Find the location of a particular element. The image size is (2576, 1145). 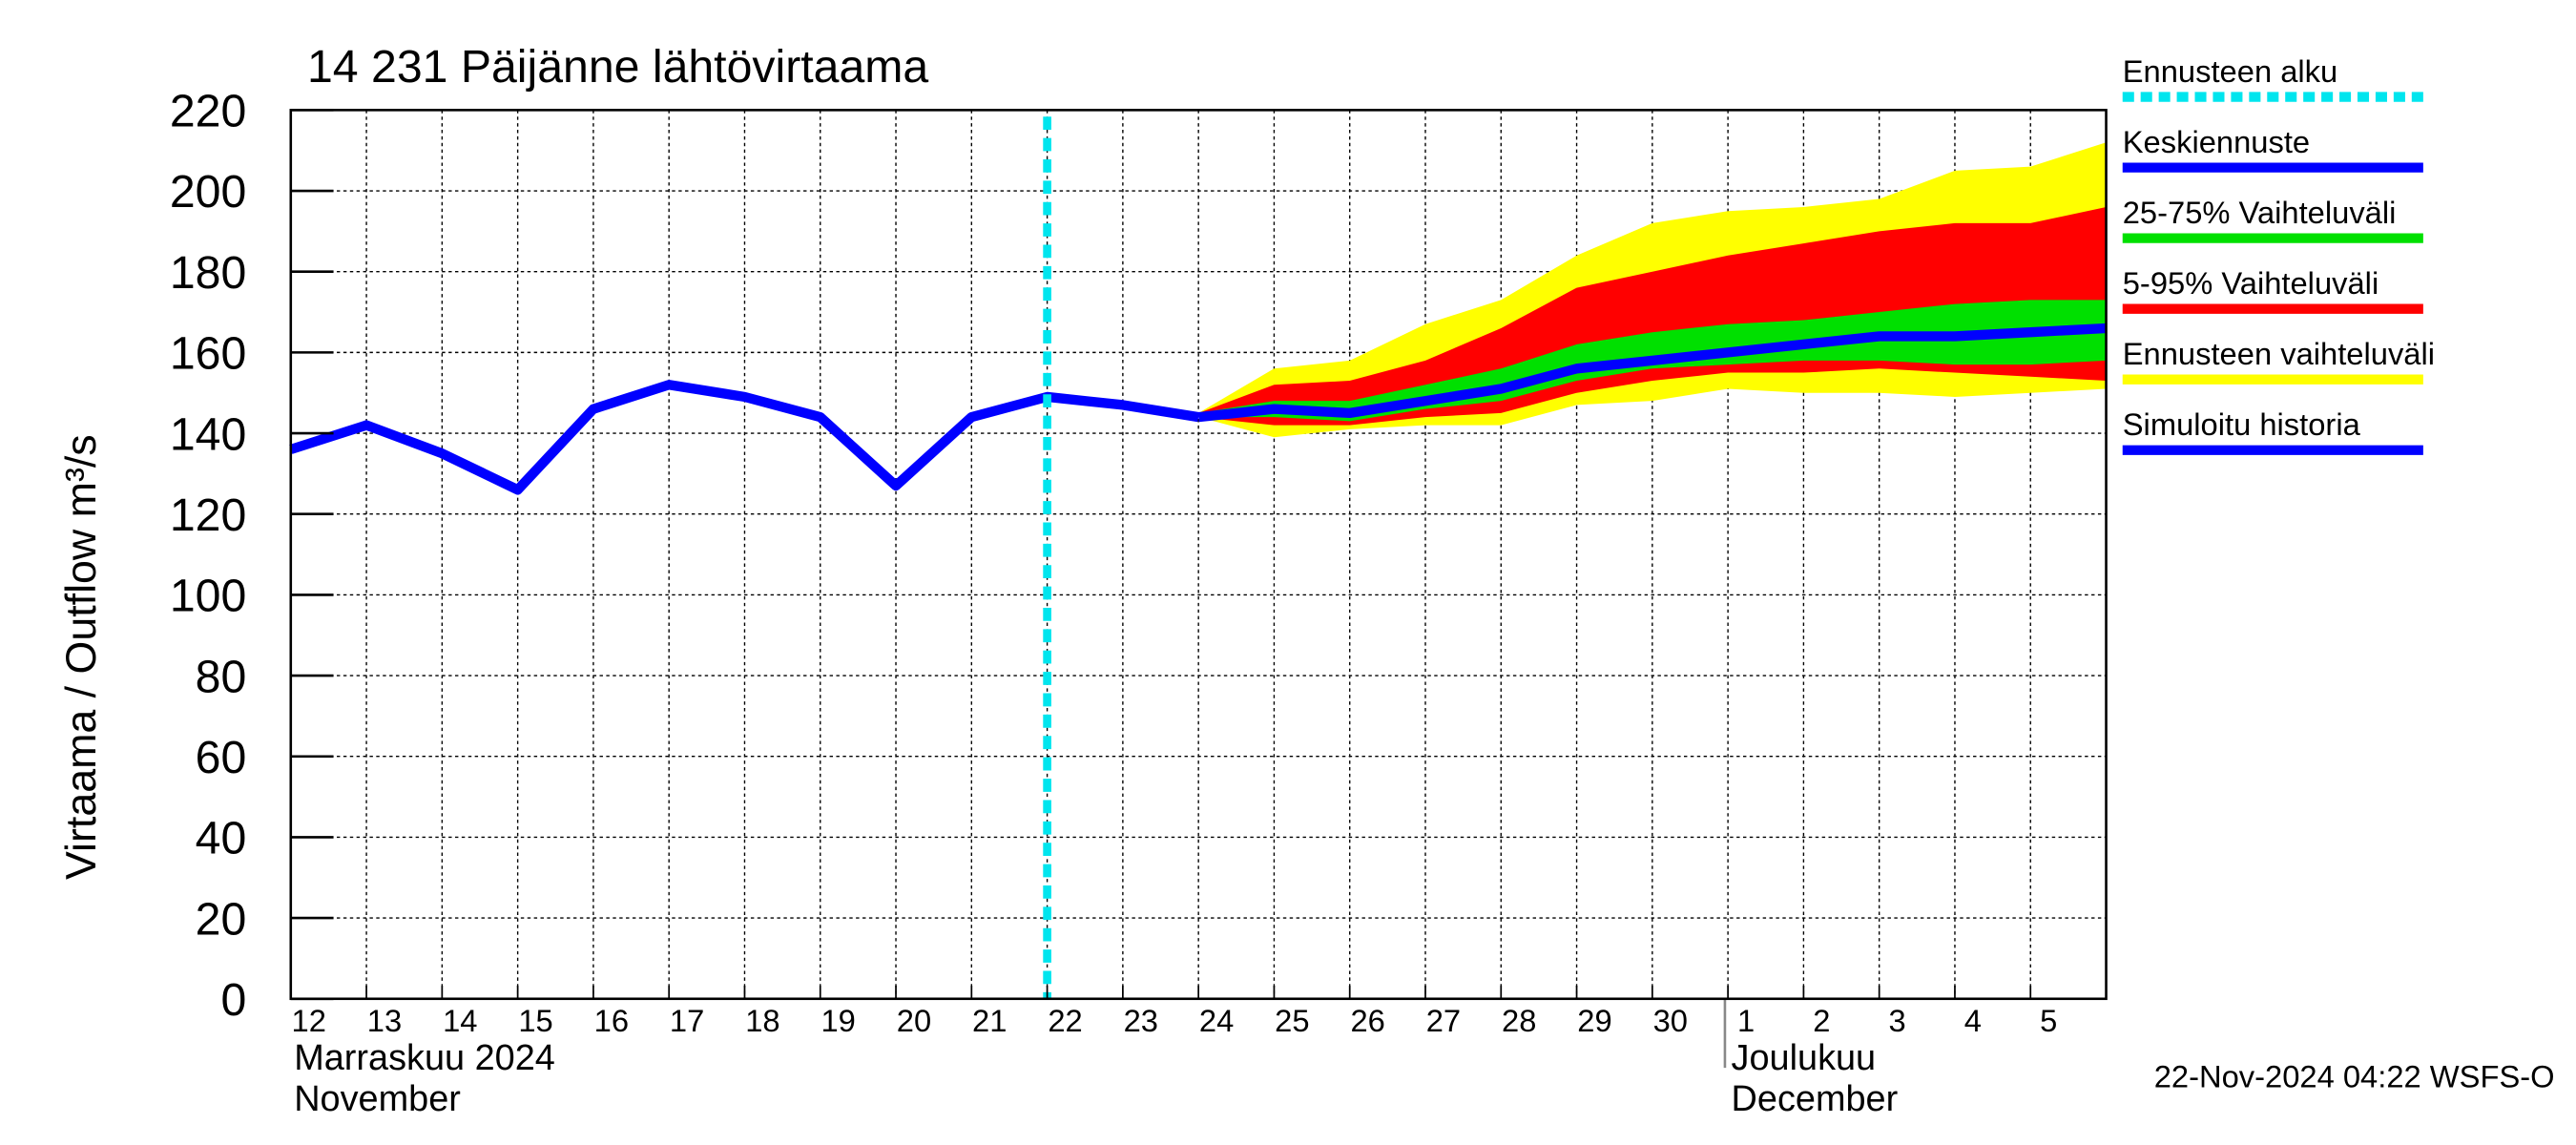

y-tick-label: 160 is located at coordinates (208, 354).